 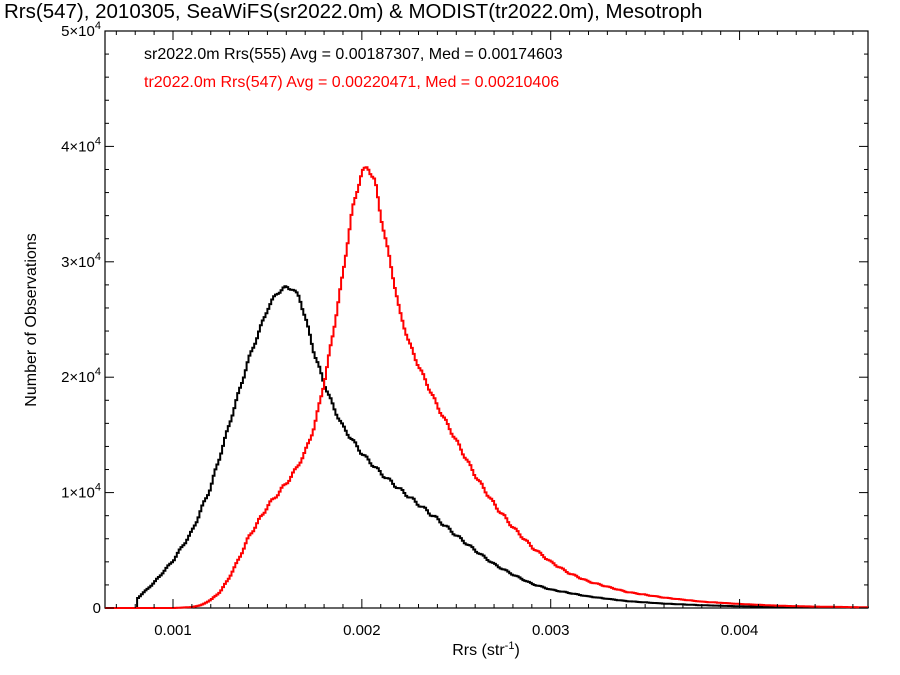 I want to click on y-tick-label: 3×10⁴, so click(x=81, y=261).